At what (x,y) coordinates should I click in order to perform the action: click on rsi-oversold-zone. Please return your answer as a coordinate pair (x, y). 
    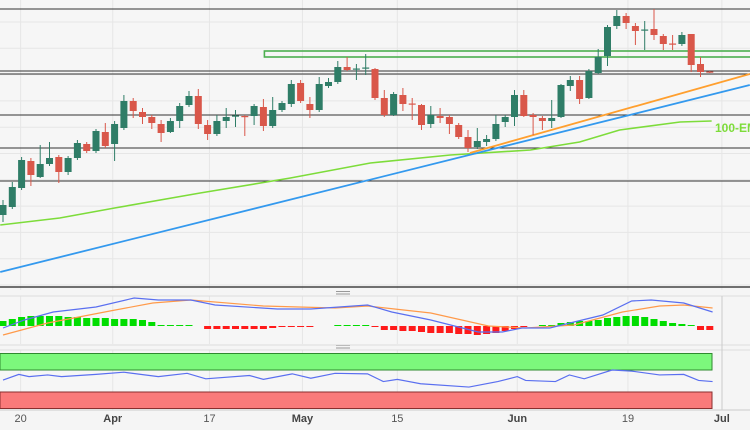
    Looking at the image, I should click on (356, 400).